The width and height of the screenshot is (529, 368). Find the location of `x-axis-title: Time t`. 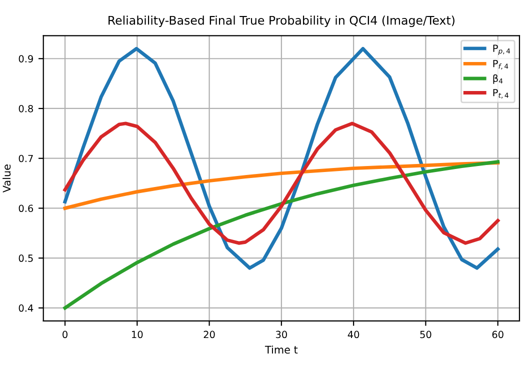

x-axis-title: Time t is located at coordinates (281, 350).